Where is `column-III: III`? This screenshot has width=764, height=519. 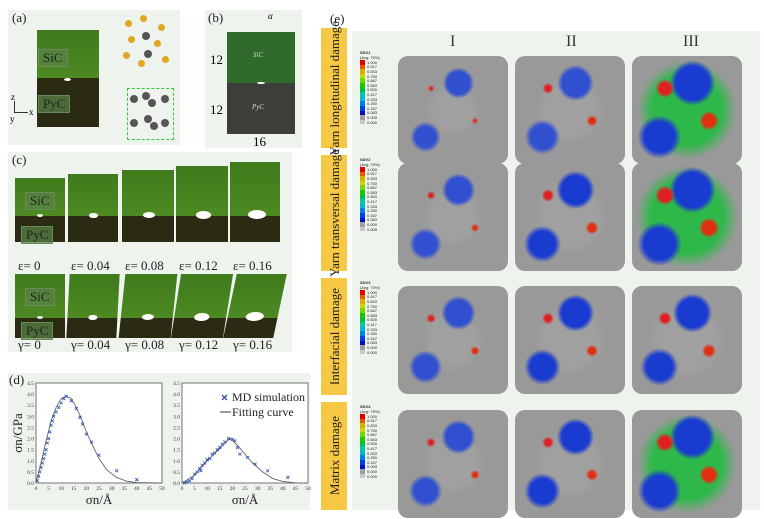
column-III: III is located at coordinates (691, 41).